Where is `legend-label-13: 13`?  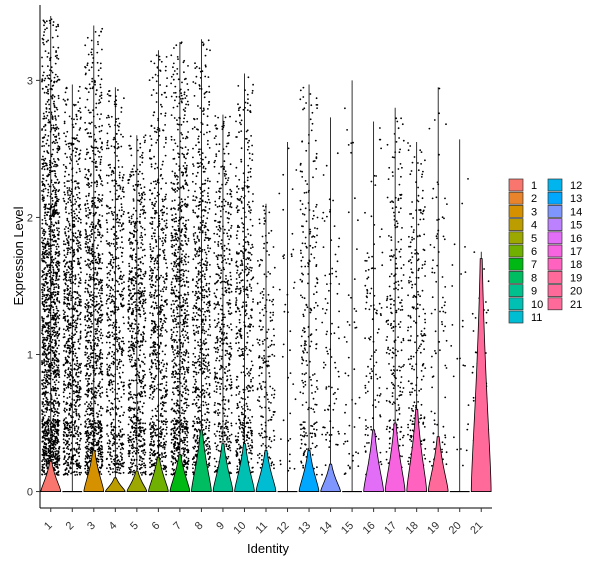
legend-label-13: 13 is located at coordinates (576, 199).